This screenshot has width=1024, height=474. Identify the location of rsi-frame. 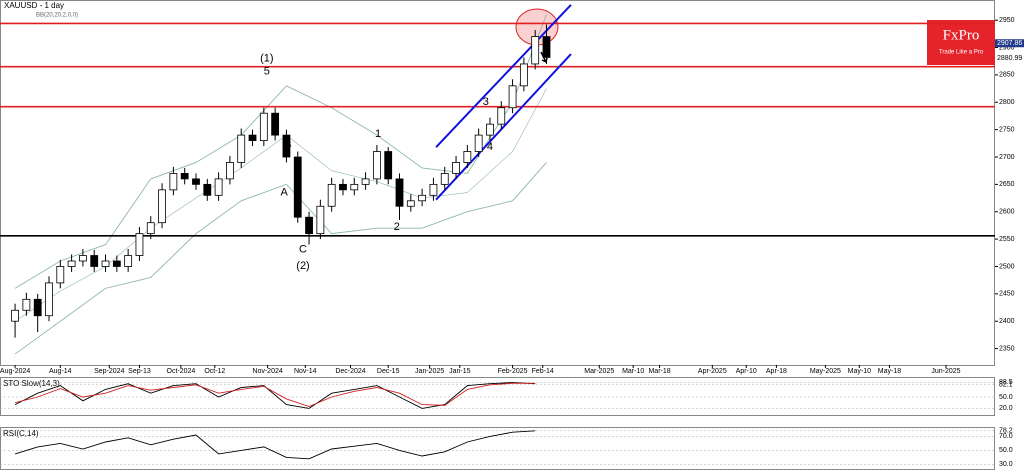
(497, 448).